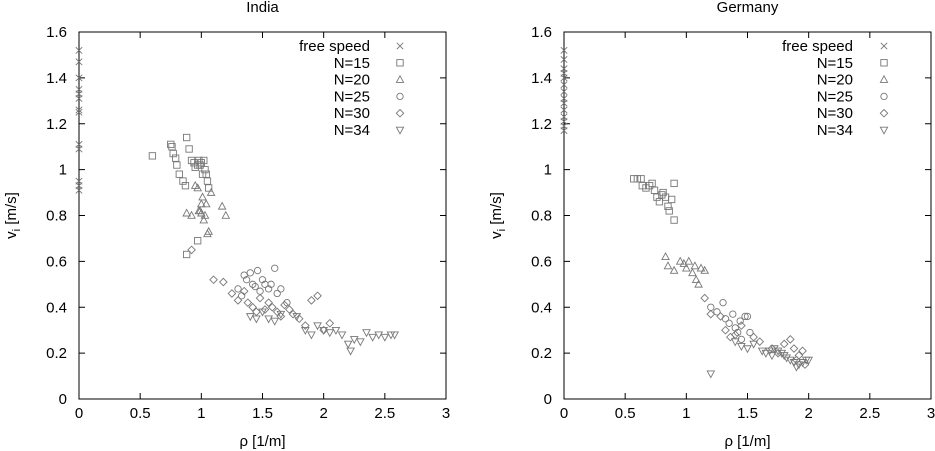 Image resolution: width=935 pixels, height=451 pixels. Describe the element at coordinates (262, 8) in the screenshot. I see `chart-title: India` at that location.